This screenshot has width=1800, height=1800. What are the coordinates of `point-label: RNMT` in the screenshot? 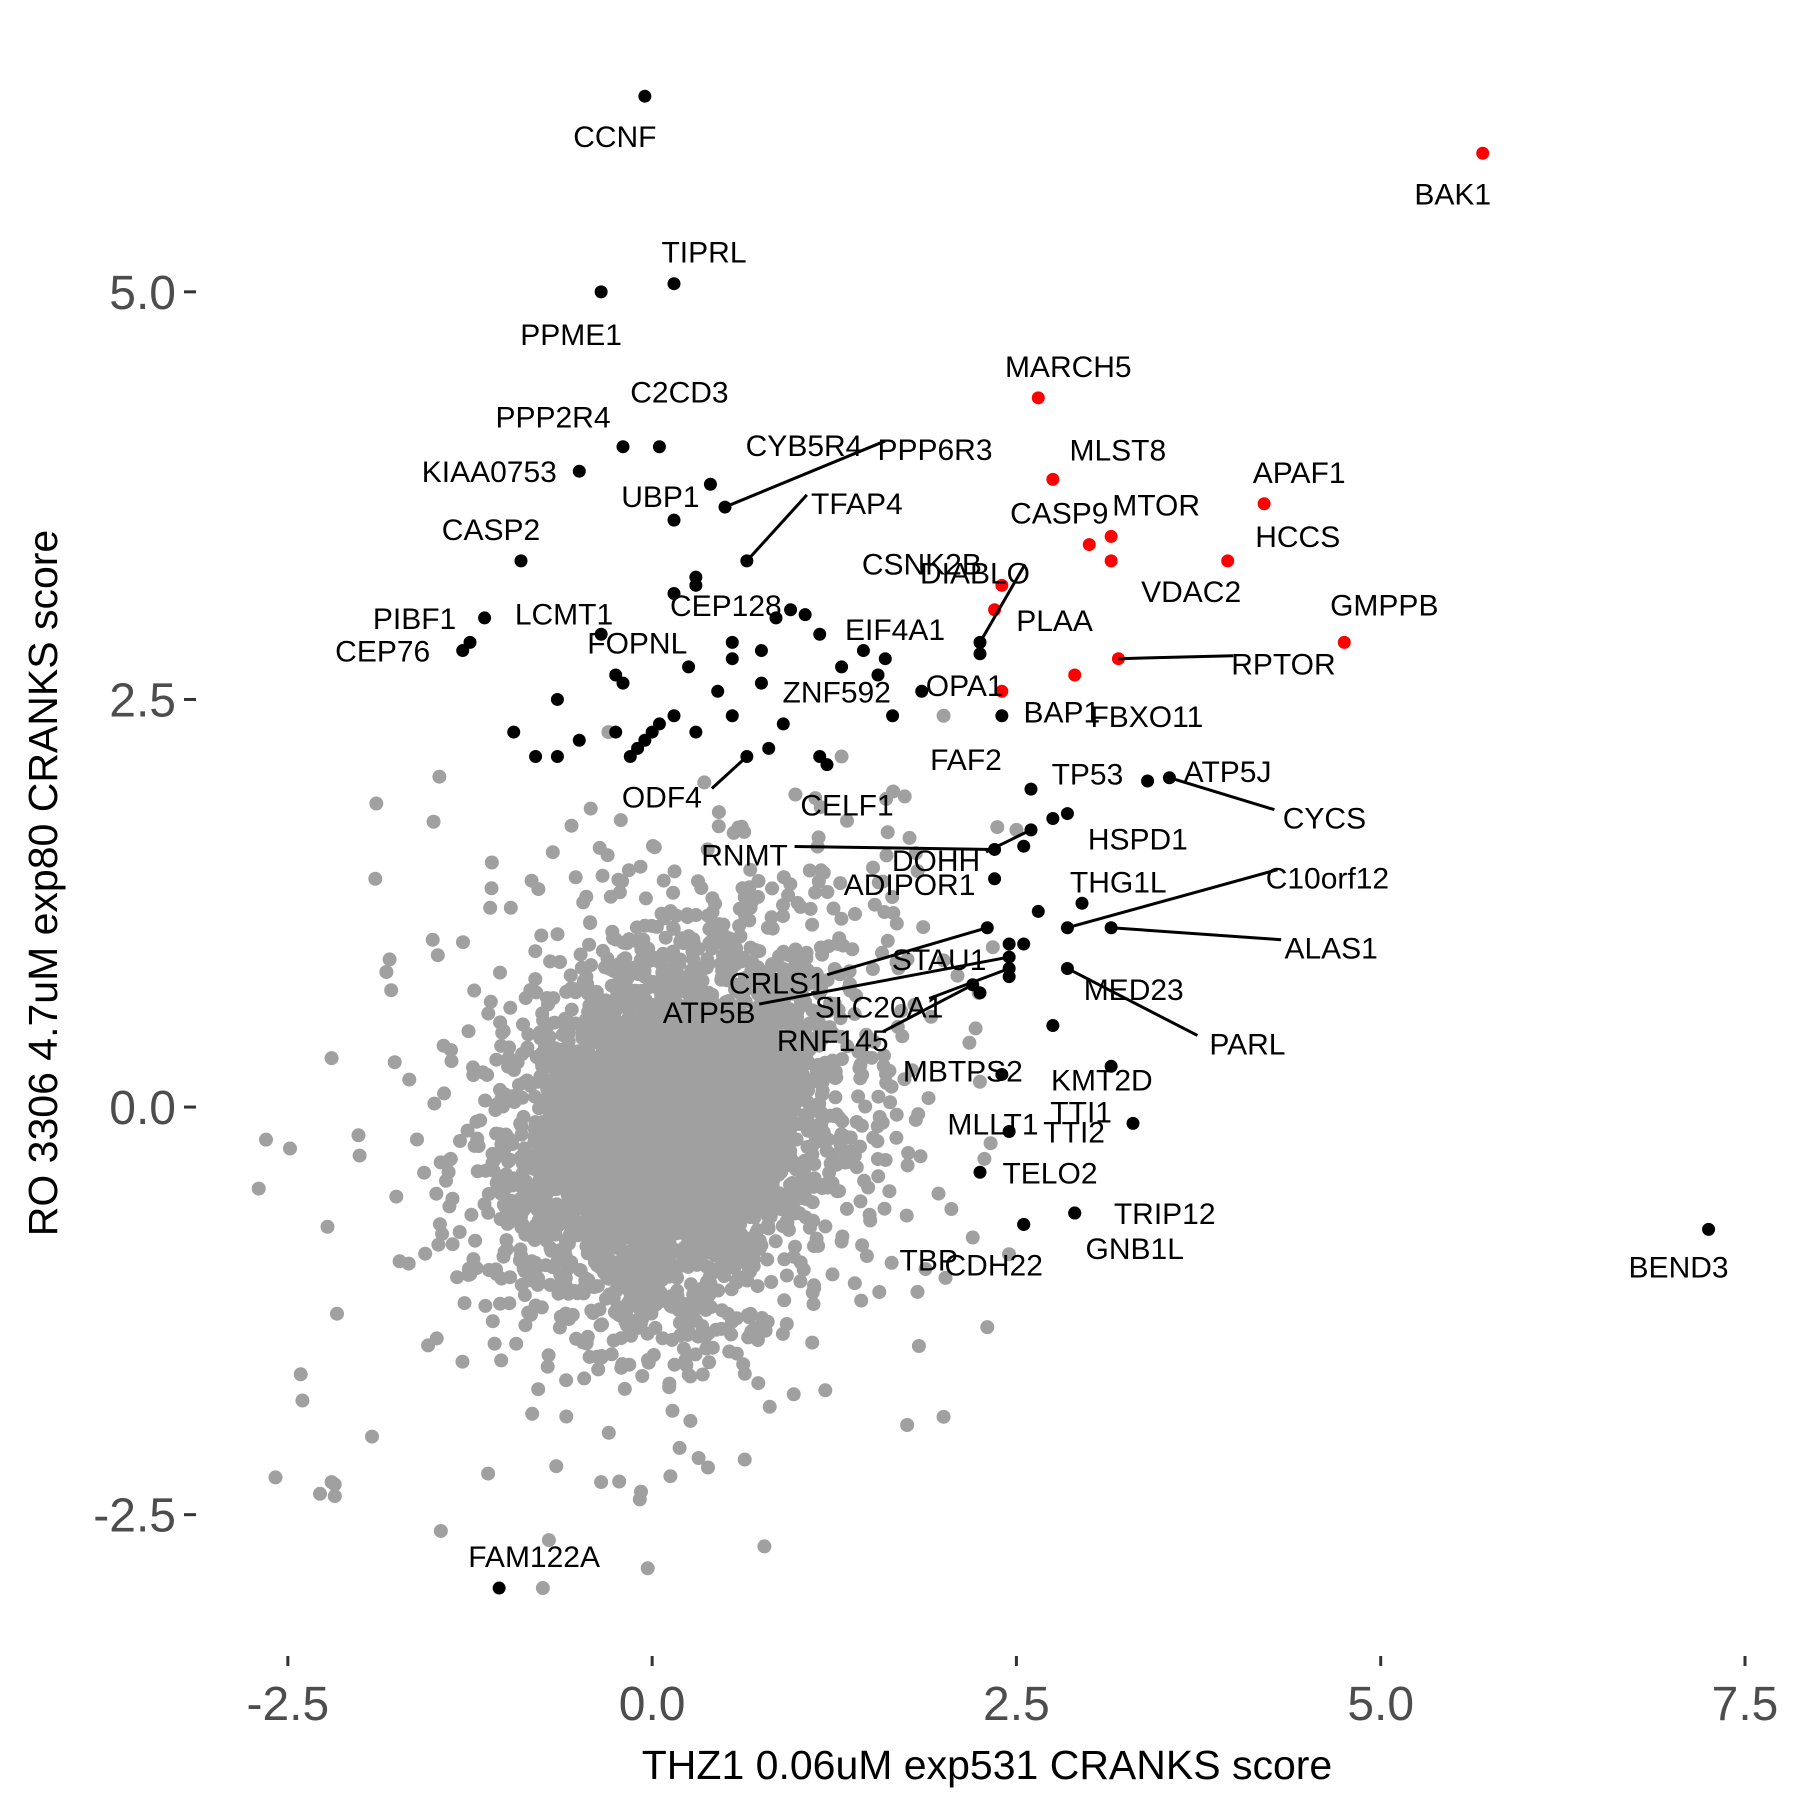 It's located at (744, 855).